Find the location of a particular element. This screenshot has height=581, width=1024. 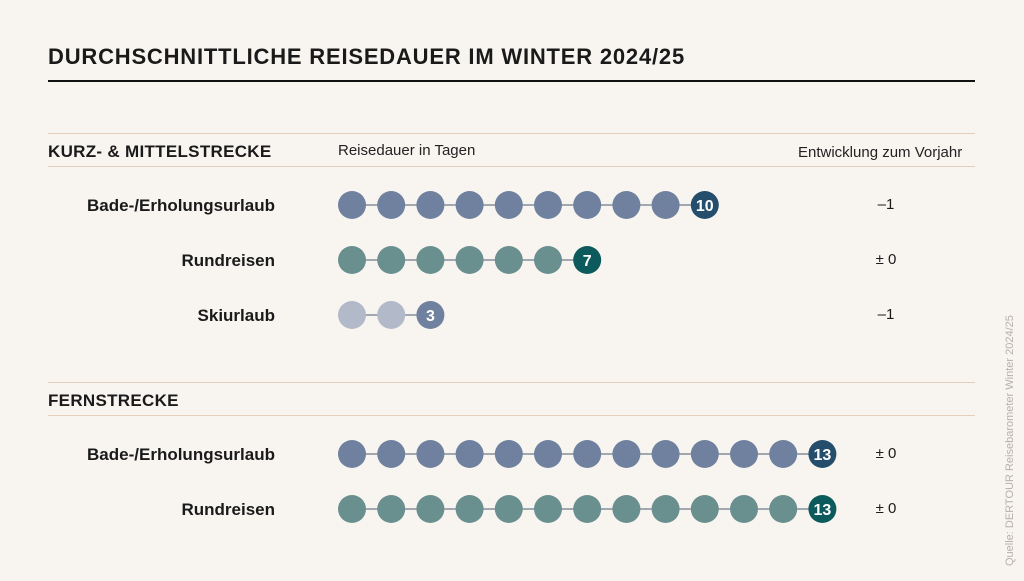

change-kurz-rundreisen: ± 0 is located at coordinates (886, 259).